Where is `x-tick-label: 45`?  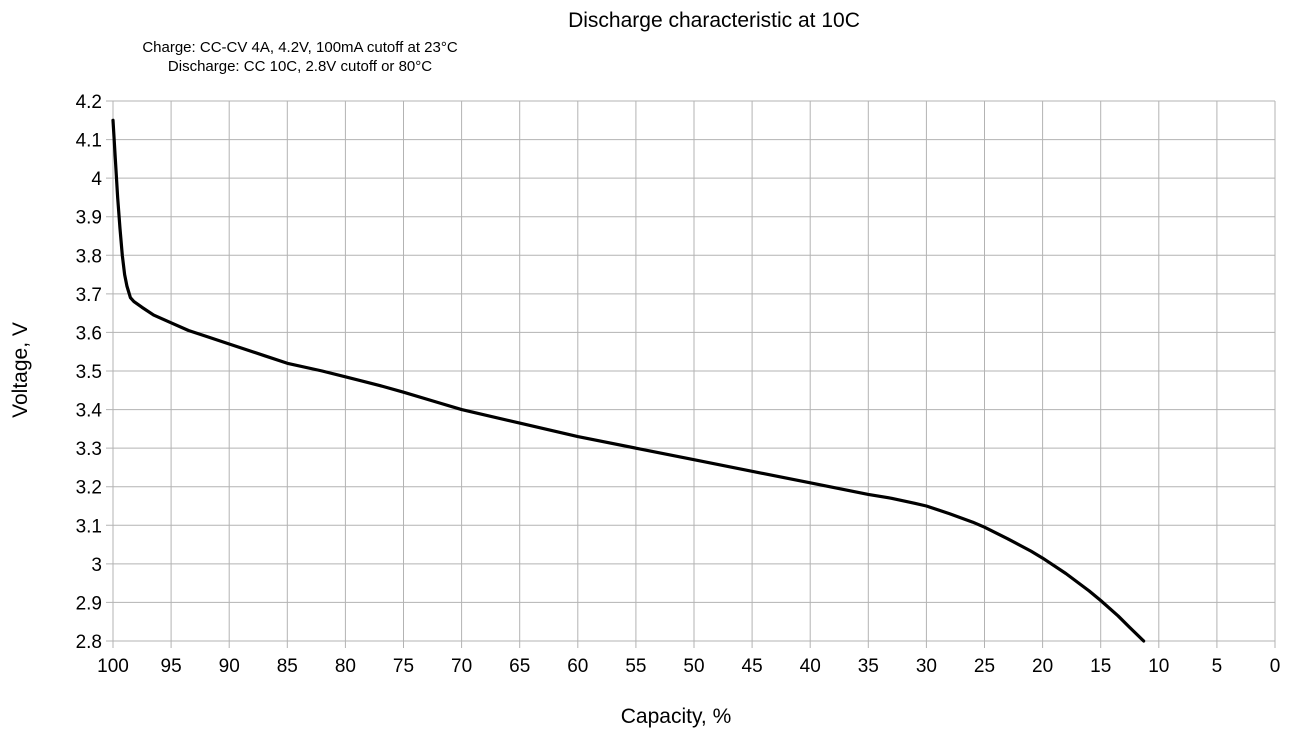 x-tick-label: 45 is located at coordinates (752, 666).